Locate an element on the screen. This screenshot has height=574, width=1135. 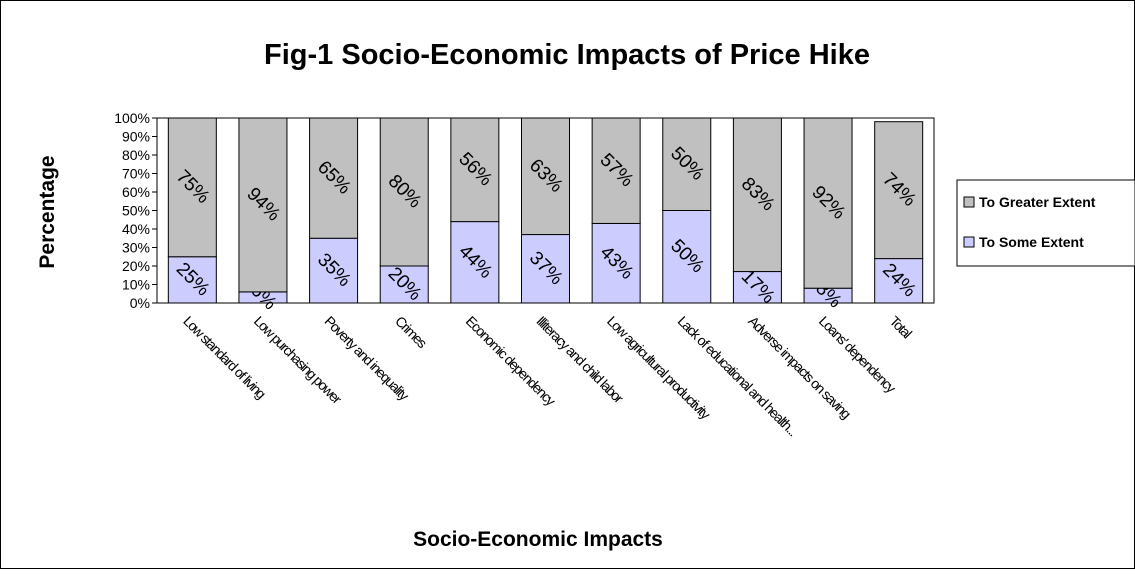
y-tick-label: 100% is located at coordinates (132, 118).